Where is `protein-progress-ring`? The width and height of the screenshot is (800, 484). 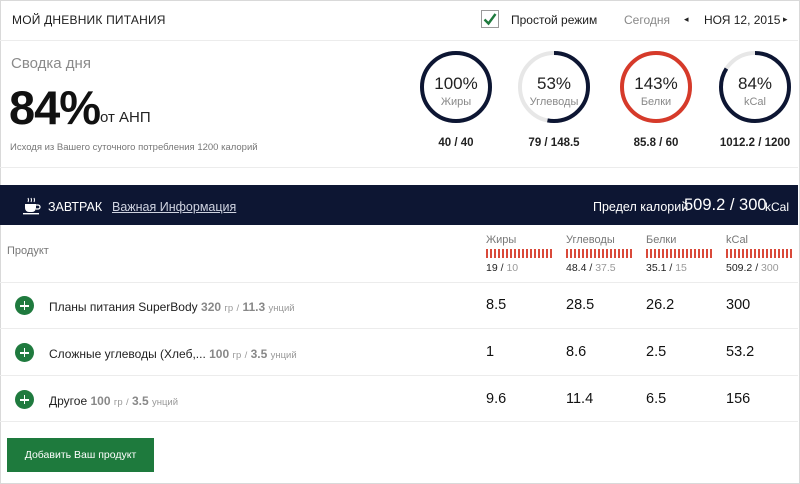 protein-progress-ring is located at coordinates (656, 87).